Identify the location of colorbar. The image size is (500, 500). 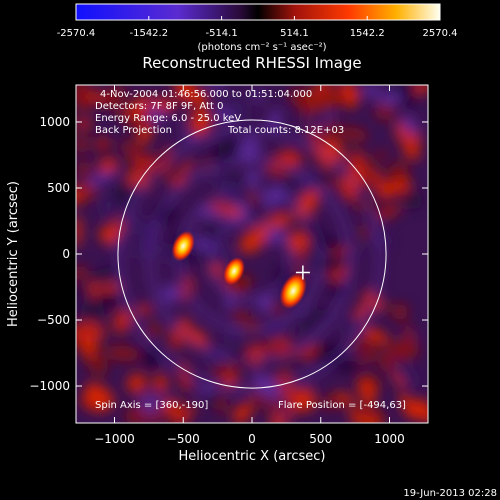
(258, 12).